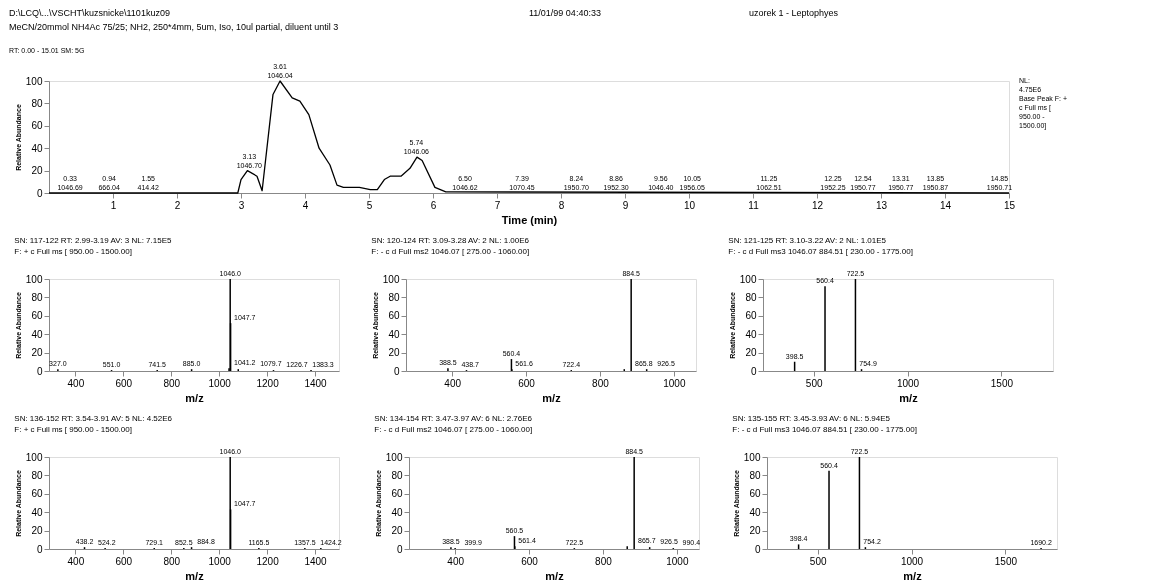 This screenshot has height=583, width=1168. Describe the element at coordinates (177, 205) in the screenshot. I see `x-tick-label: 2` at that location.